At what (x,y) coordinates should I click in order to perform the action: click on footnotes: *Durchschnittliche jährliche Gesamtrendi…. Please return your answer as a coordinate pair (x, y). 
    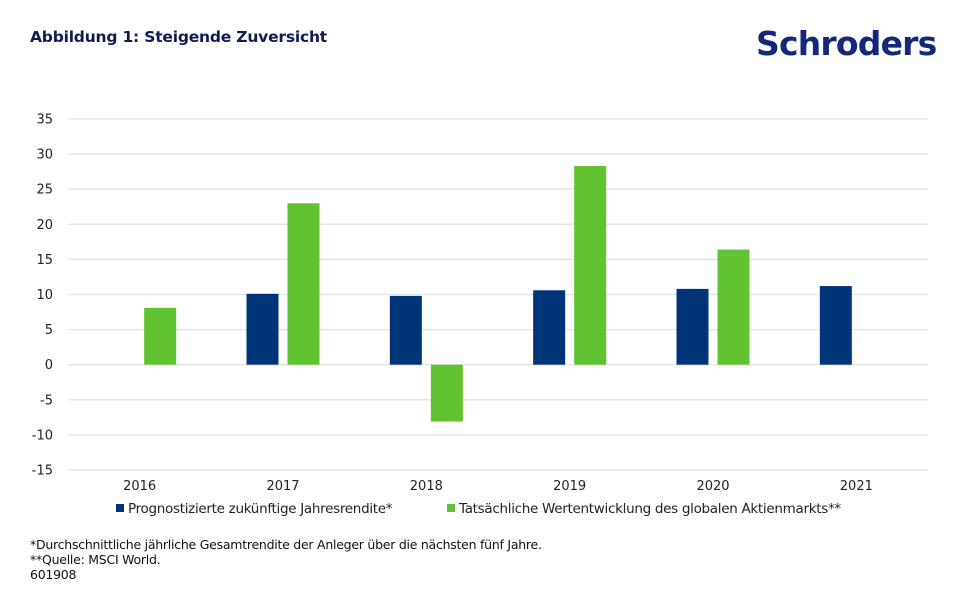
    Looking at the image, I should click on (286, 559).